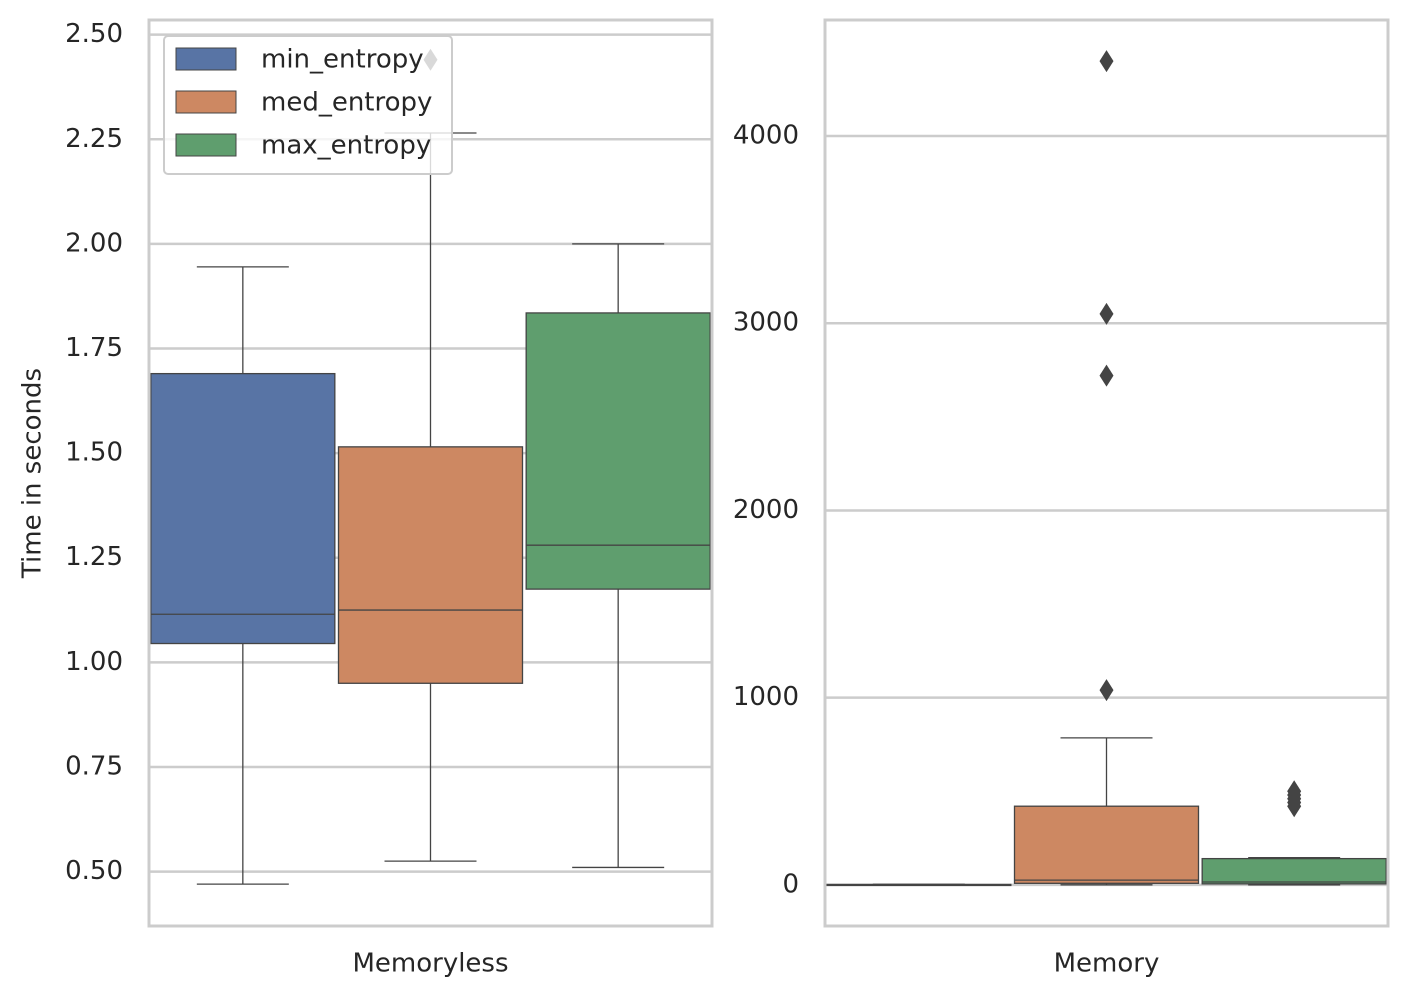 This screenshot has height=1000, width=1407. I want to click on y-tick-label: 2000, so click(766, 510).